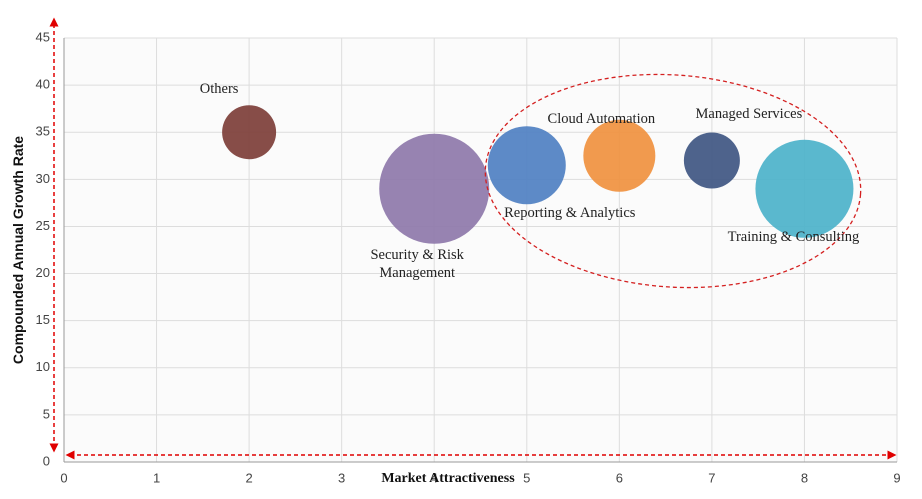  What do you see at coordinates (448, 478) in the screenshot?
I see `x-axis-title: Market Attractiveness` at bounding box center [448, 478].